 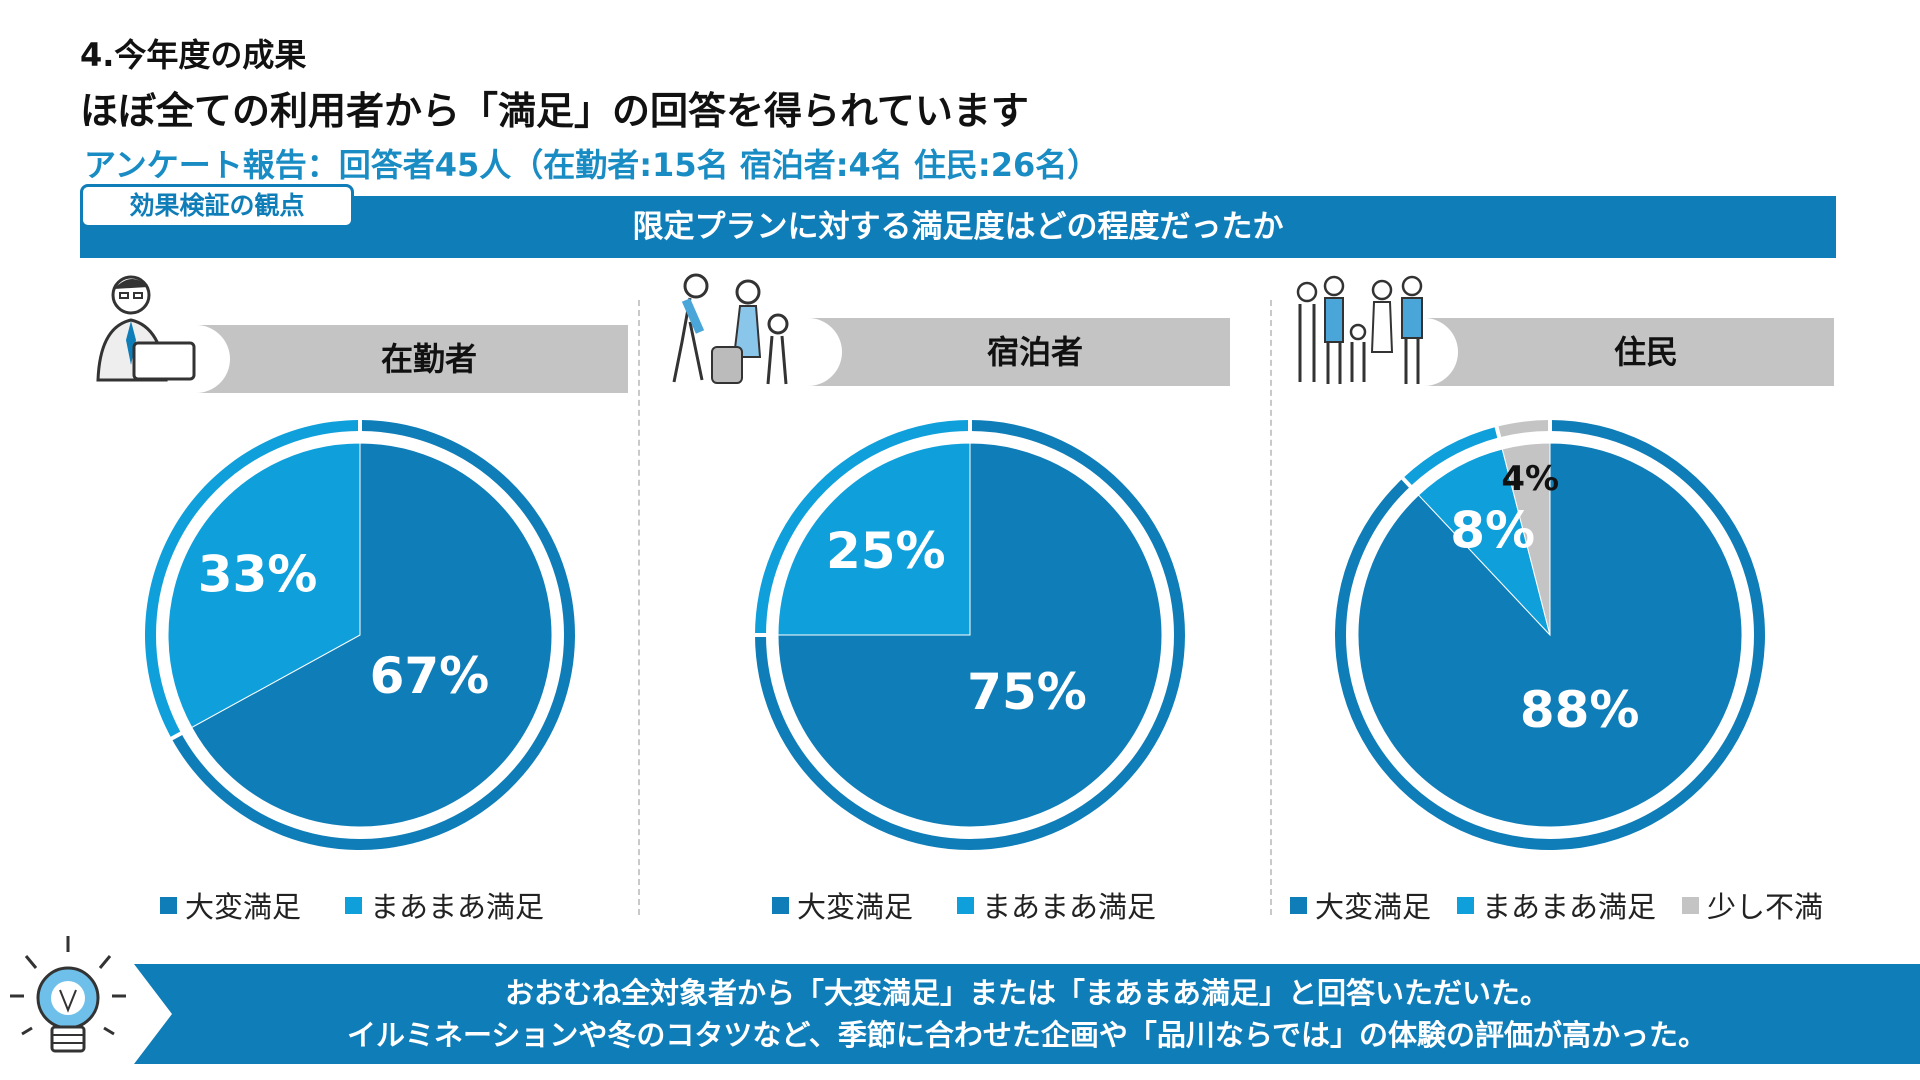 What do you see at coordinates (1626, 352) in the screenshot?
I see `category-label-resident: 住民` at bounding box center [1626, 352].